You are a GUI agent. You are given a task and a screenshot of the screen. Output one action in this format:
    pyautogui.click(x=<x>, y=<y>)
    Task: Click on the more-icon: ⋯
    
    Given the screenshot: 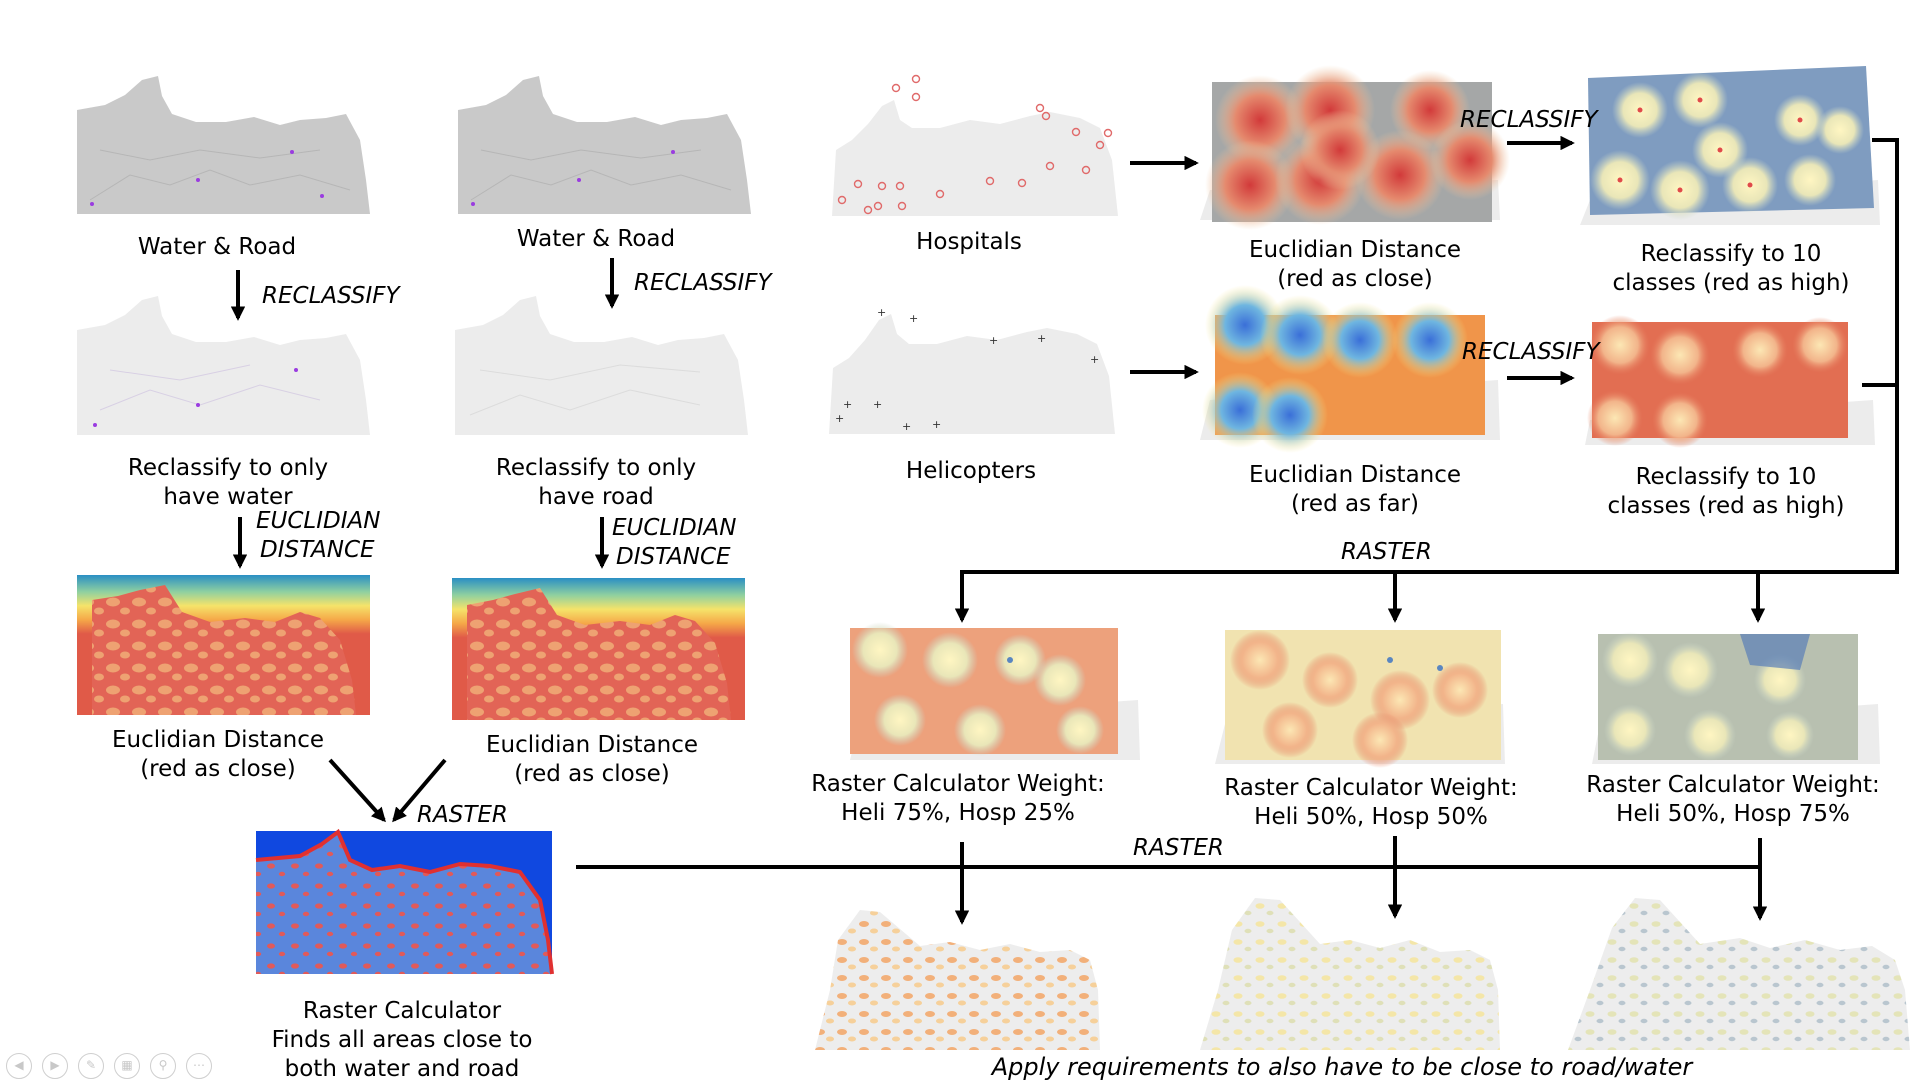 What is the action you would take?
    pyautogui.click(x=199, y=1066)
    